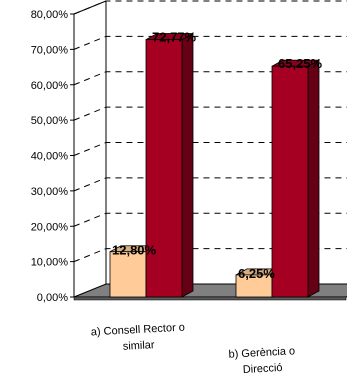 Image resolution: width=347 pixels, height=378 pixels. Describe the element at coordinates (50, 227) in the screenshot. I see `y-tick-label: 20,00%` at that location.